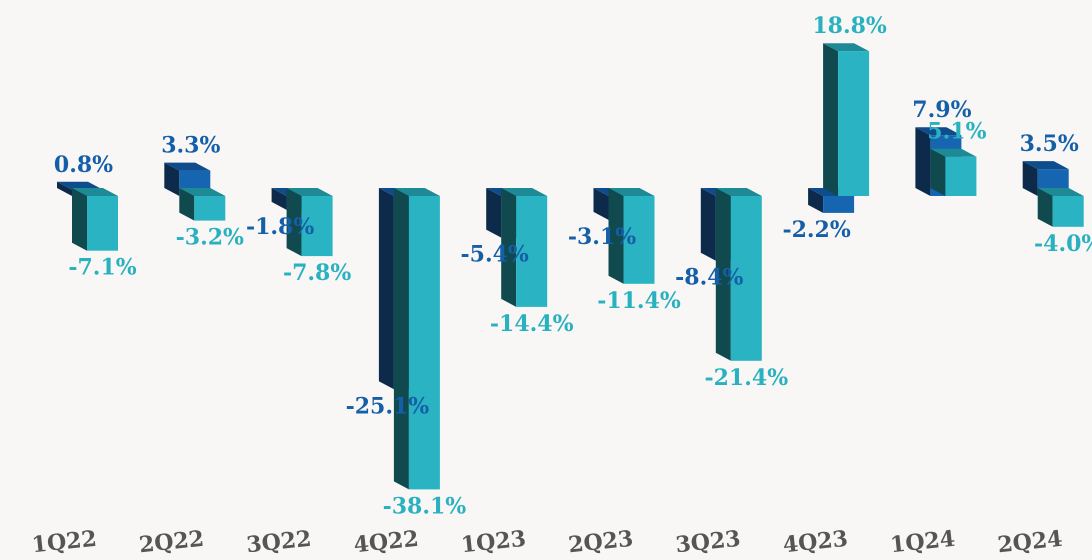 The width and height of the screenshot is (1092, 560). I want to click on category-label-3Q23: 3Q23, so click(707, 542).